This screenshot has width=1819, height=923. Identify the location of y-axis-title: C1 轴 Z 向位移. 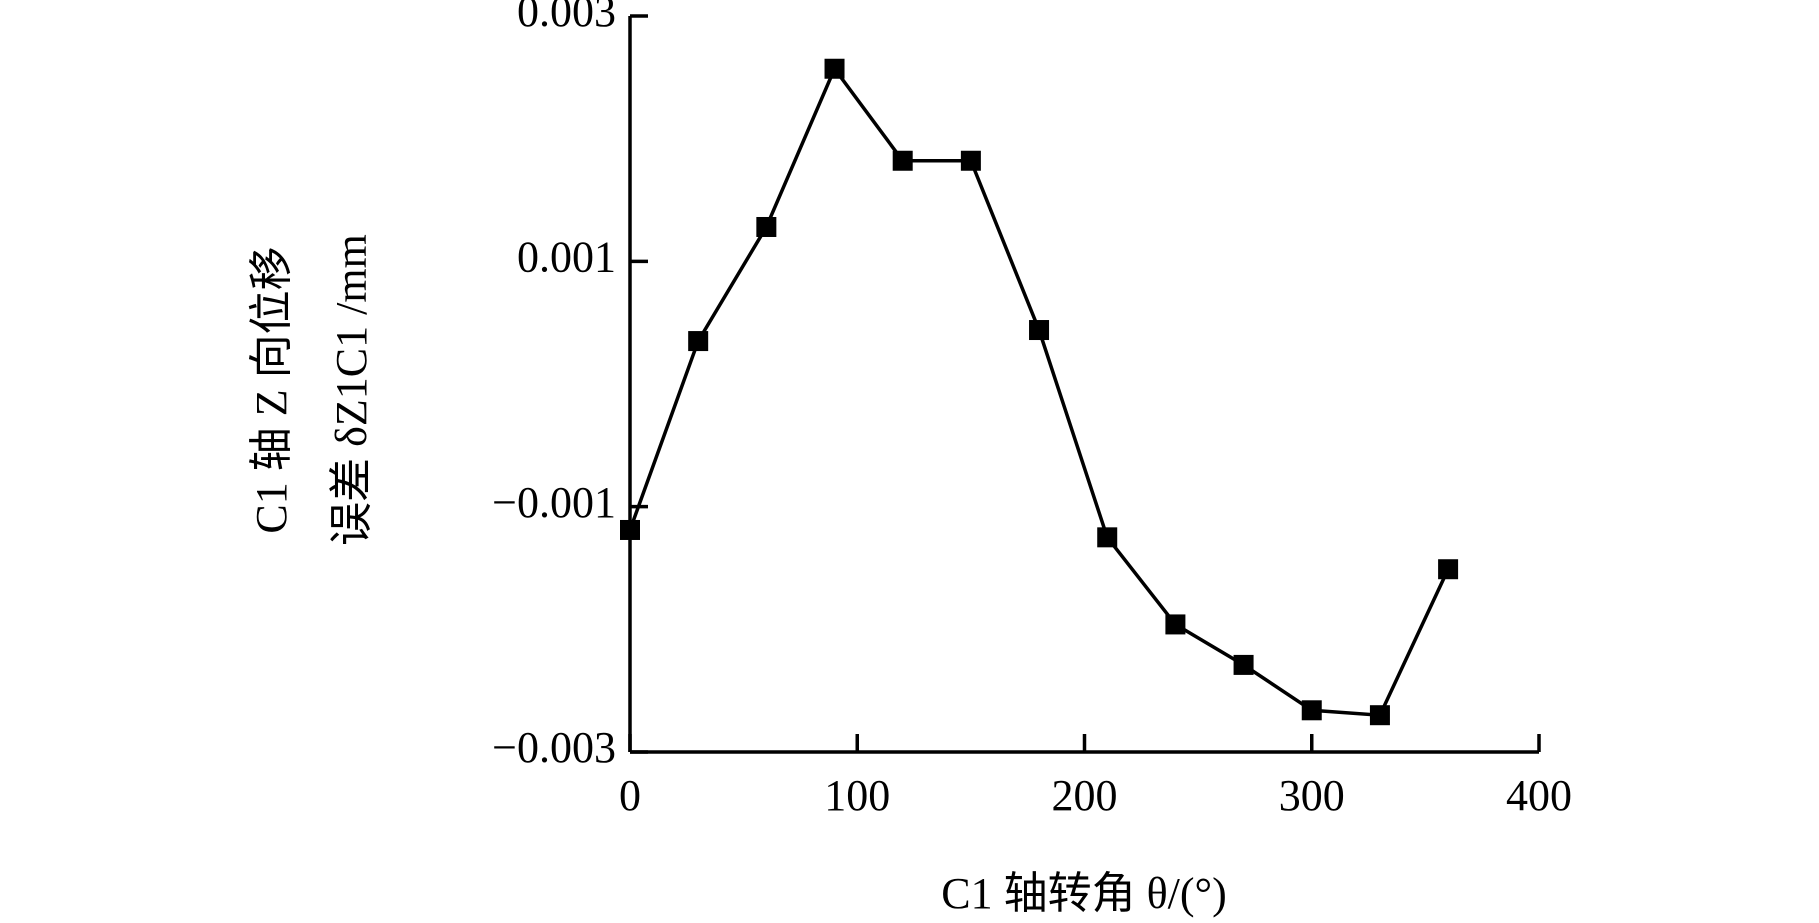
(271, 389).